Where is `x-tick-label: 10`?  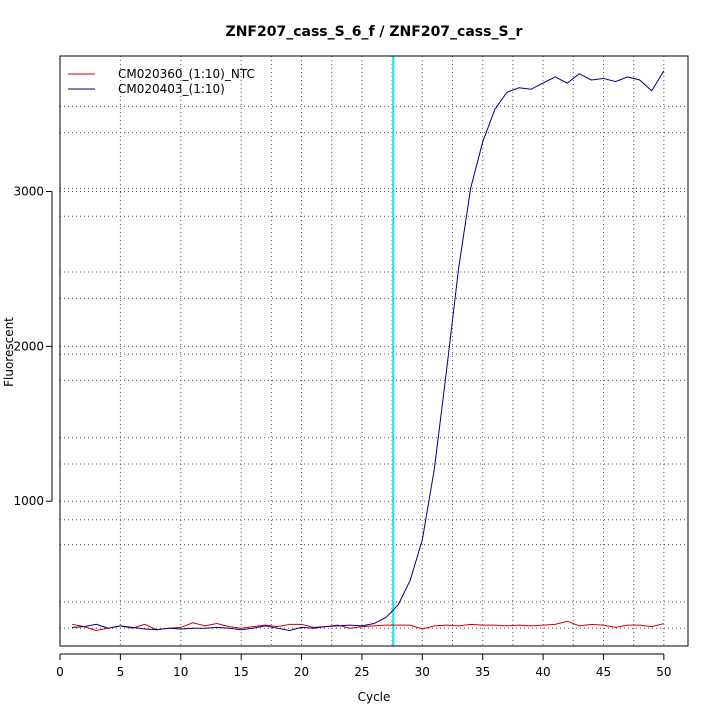
x-tick-label: 10 is located at coordinates (180, 672).